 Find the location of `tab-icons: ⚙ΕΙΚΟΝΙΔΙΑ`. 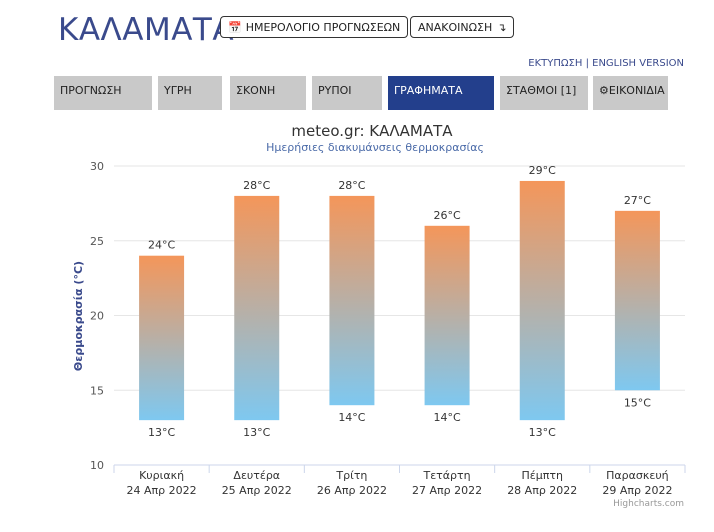

tab-icons: ⚙ΕΙΚΟΝΙΔΙΑ is located at coordinates (630, 93).